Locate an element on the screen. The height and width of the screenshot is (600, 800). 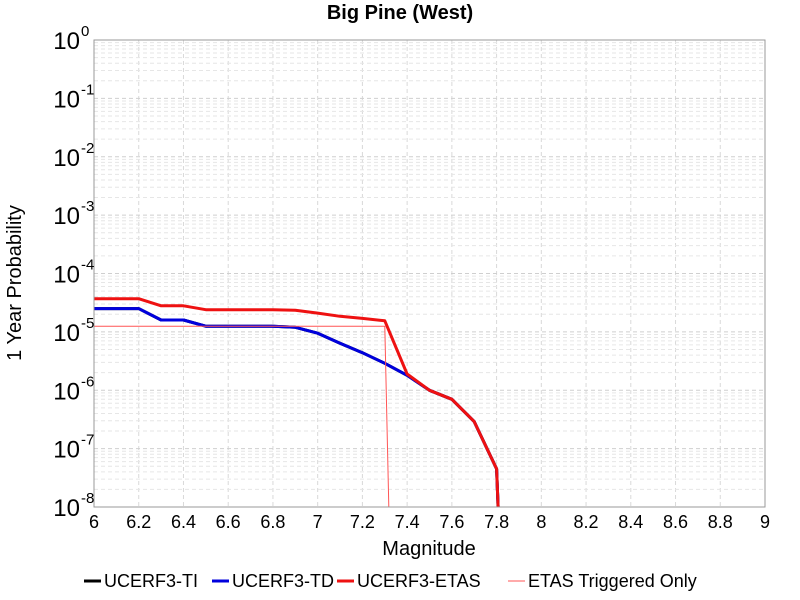
legend-label: UCERF3-ETAS is located at coordinates (419, 581).